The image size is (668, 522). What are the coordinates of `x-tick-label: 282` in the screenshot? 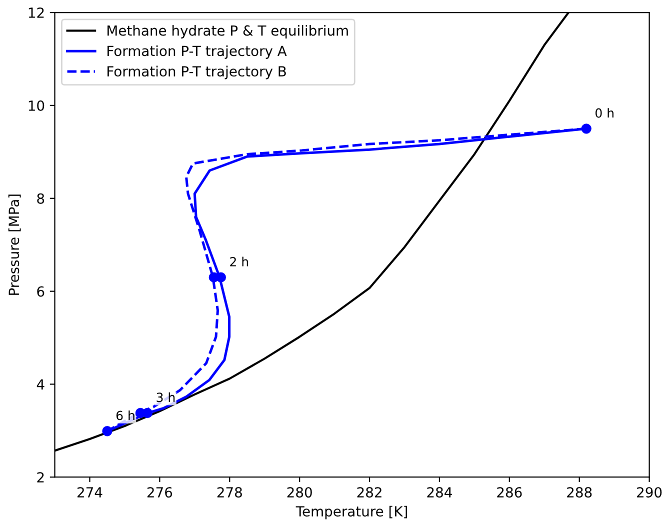 It's located at (369, 492).